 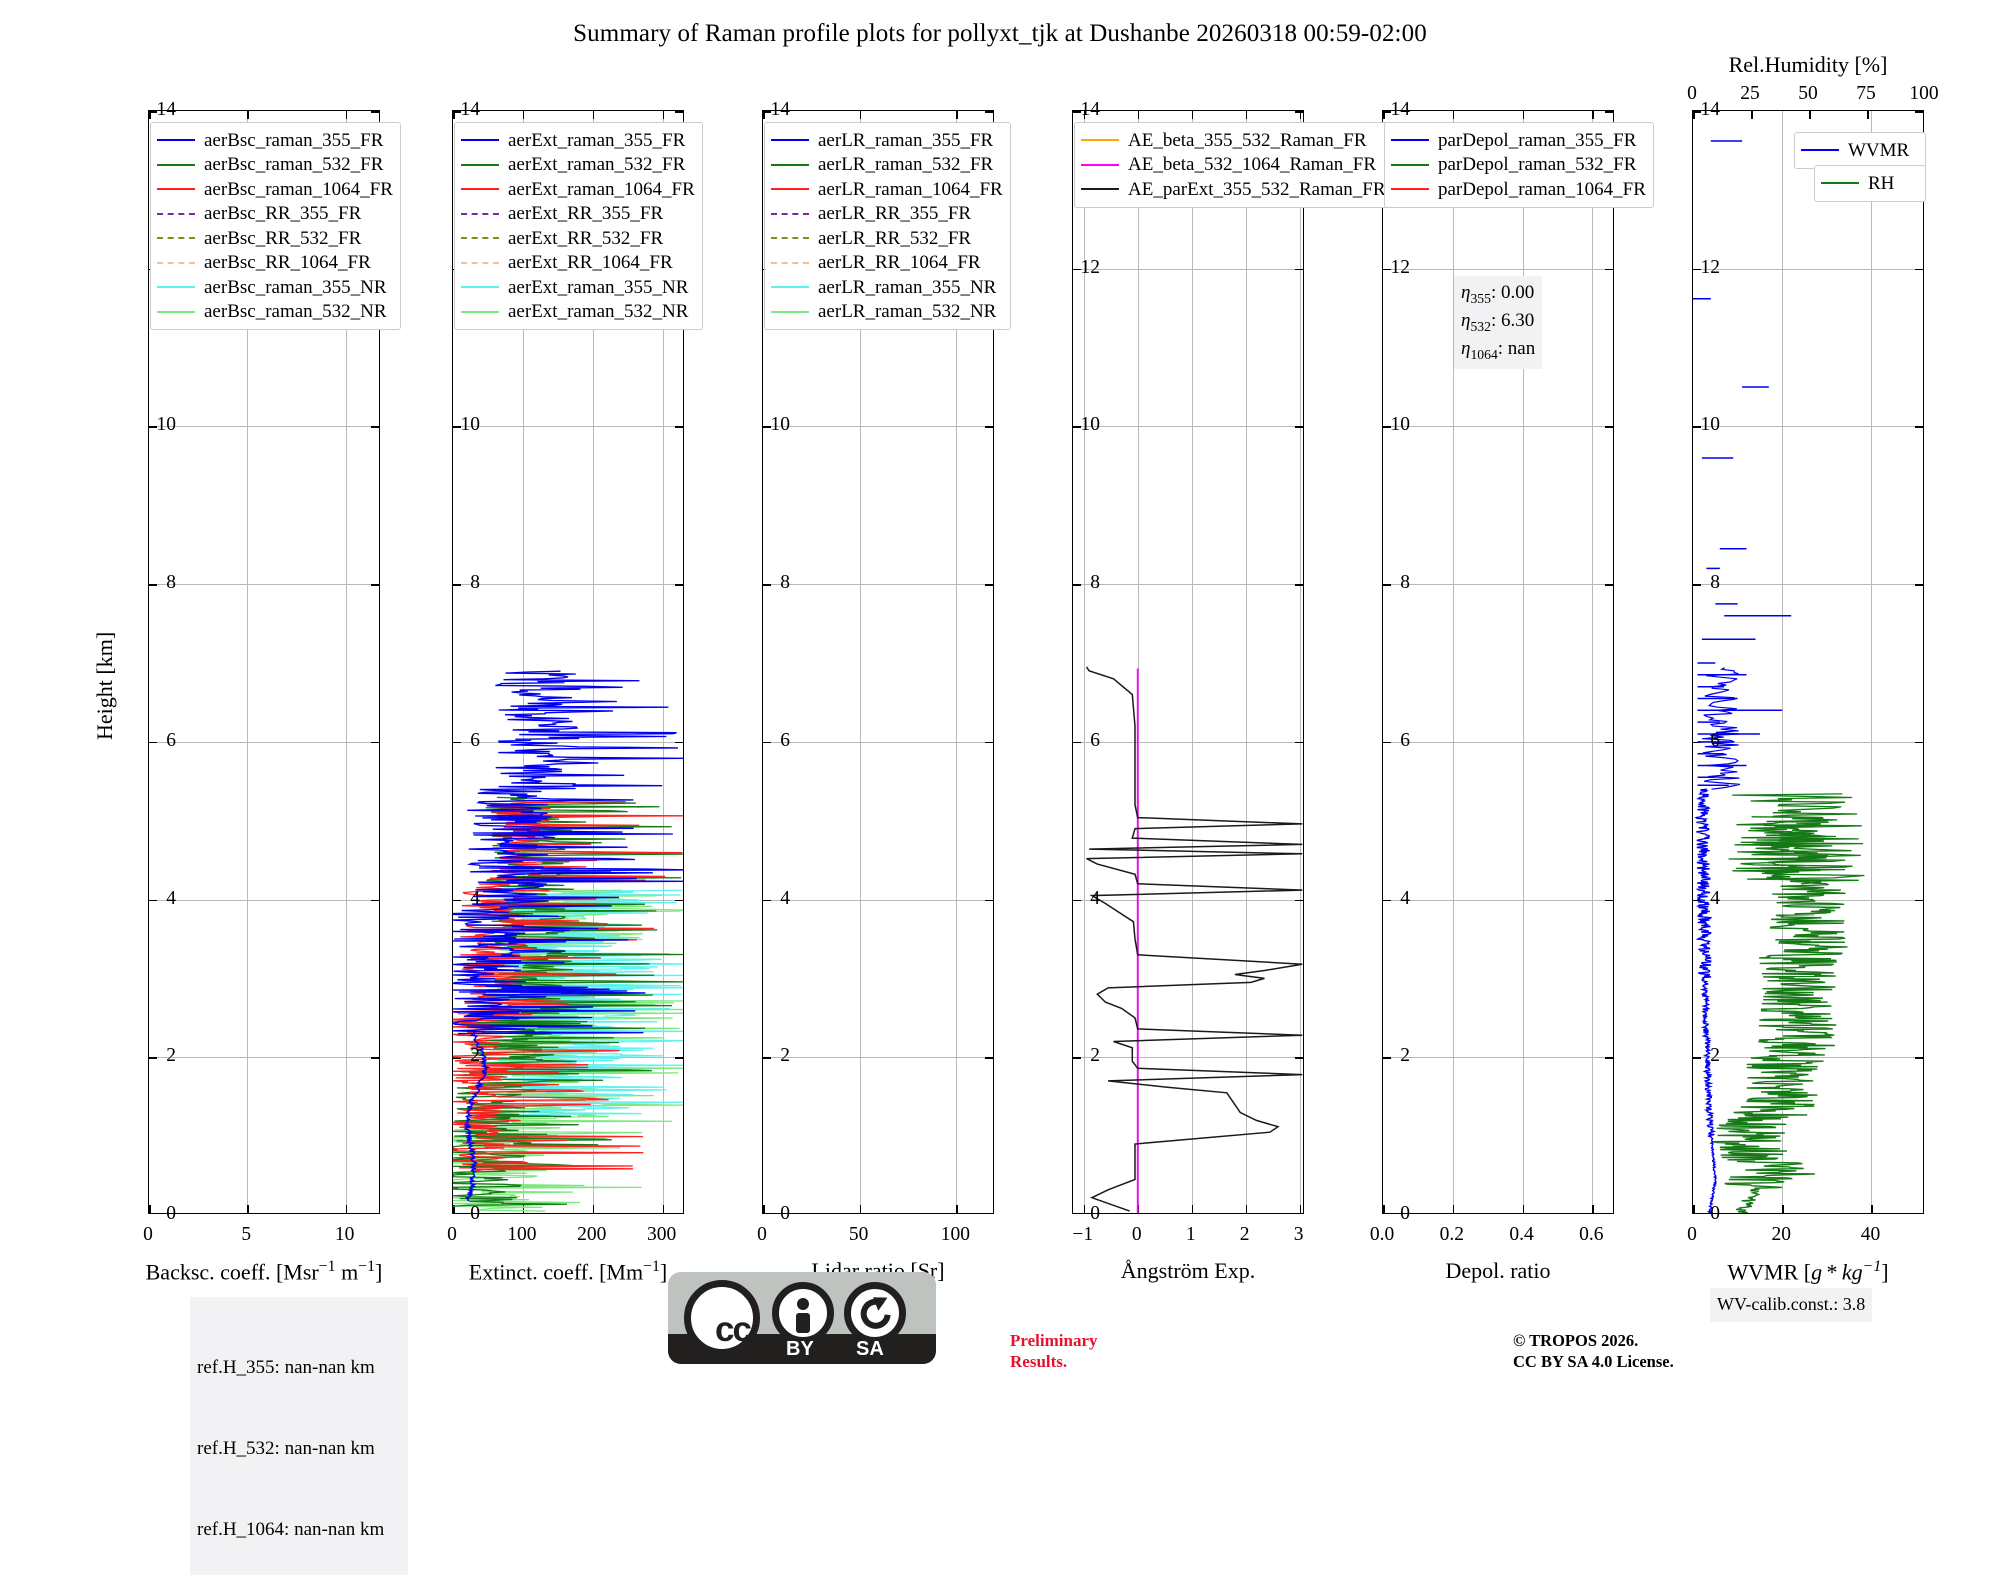 What do you see at coordinates (275, 312) in the screenshot?
I see `legend-item: aerBsc_raman_532_NR` at bounding box center [275, 312].